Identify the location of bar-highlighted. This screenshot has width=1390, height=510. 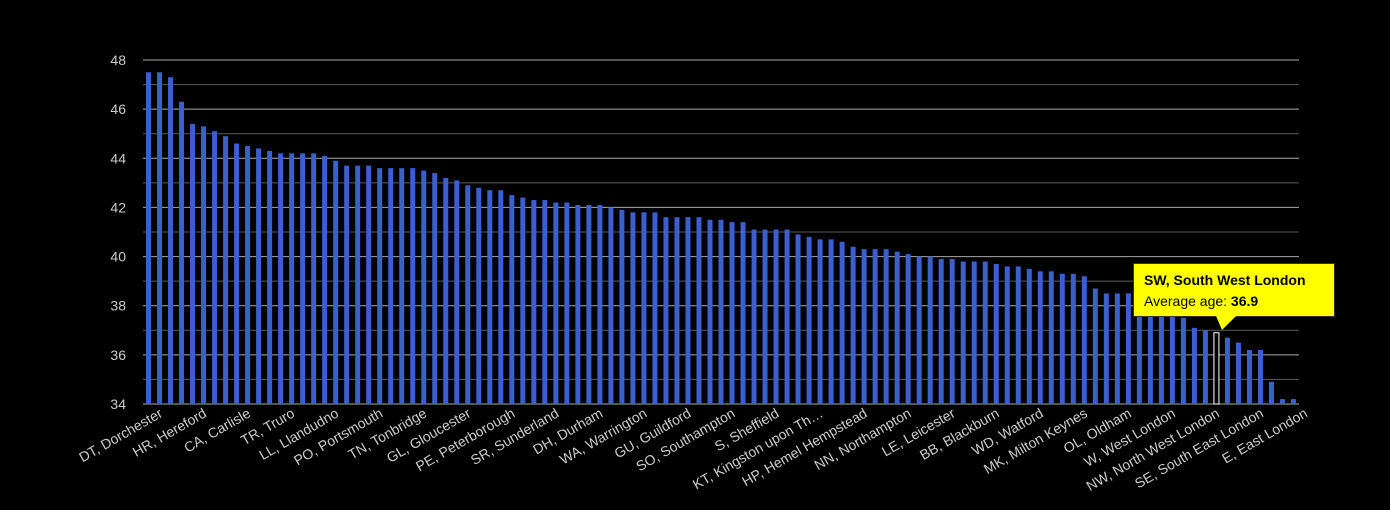
(1216, 368).